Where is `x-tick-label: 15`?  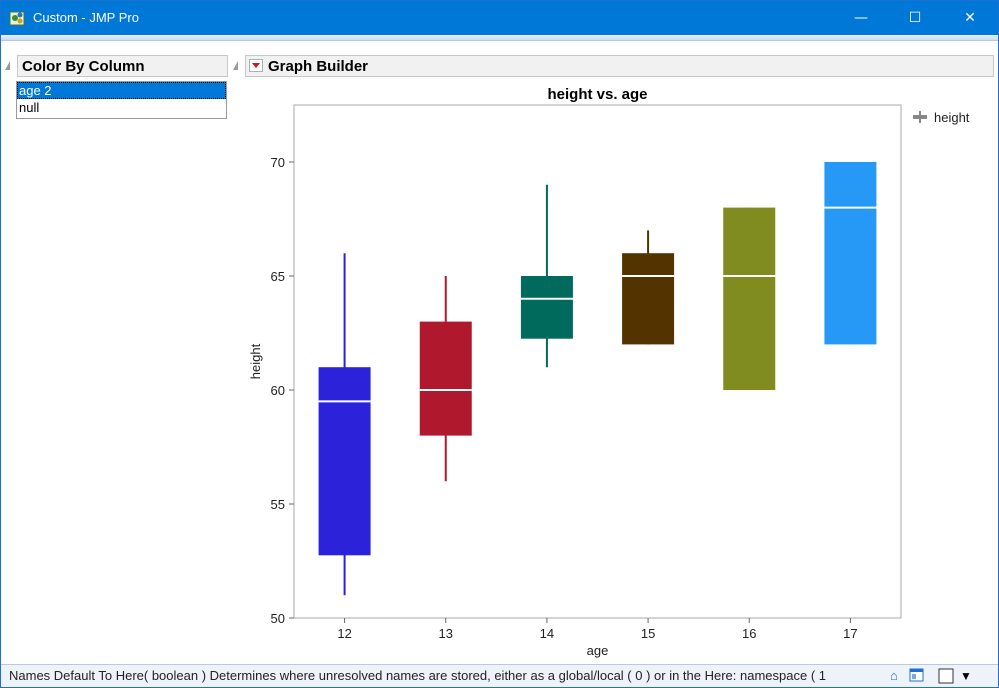 x-tick-label: 15 is located at coordinates (648, 633).